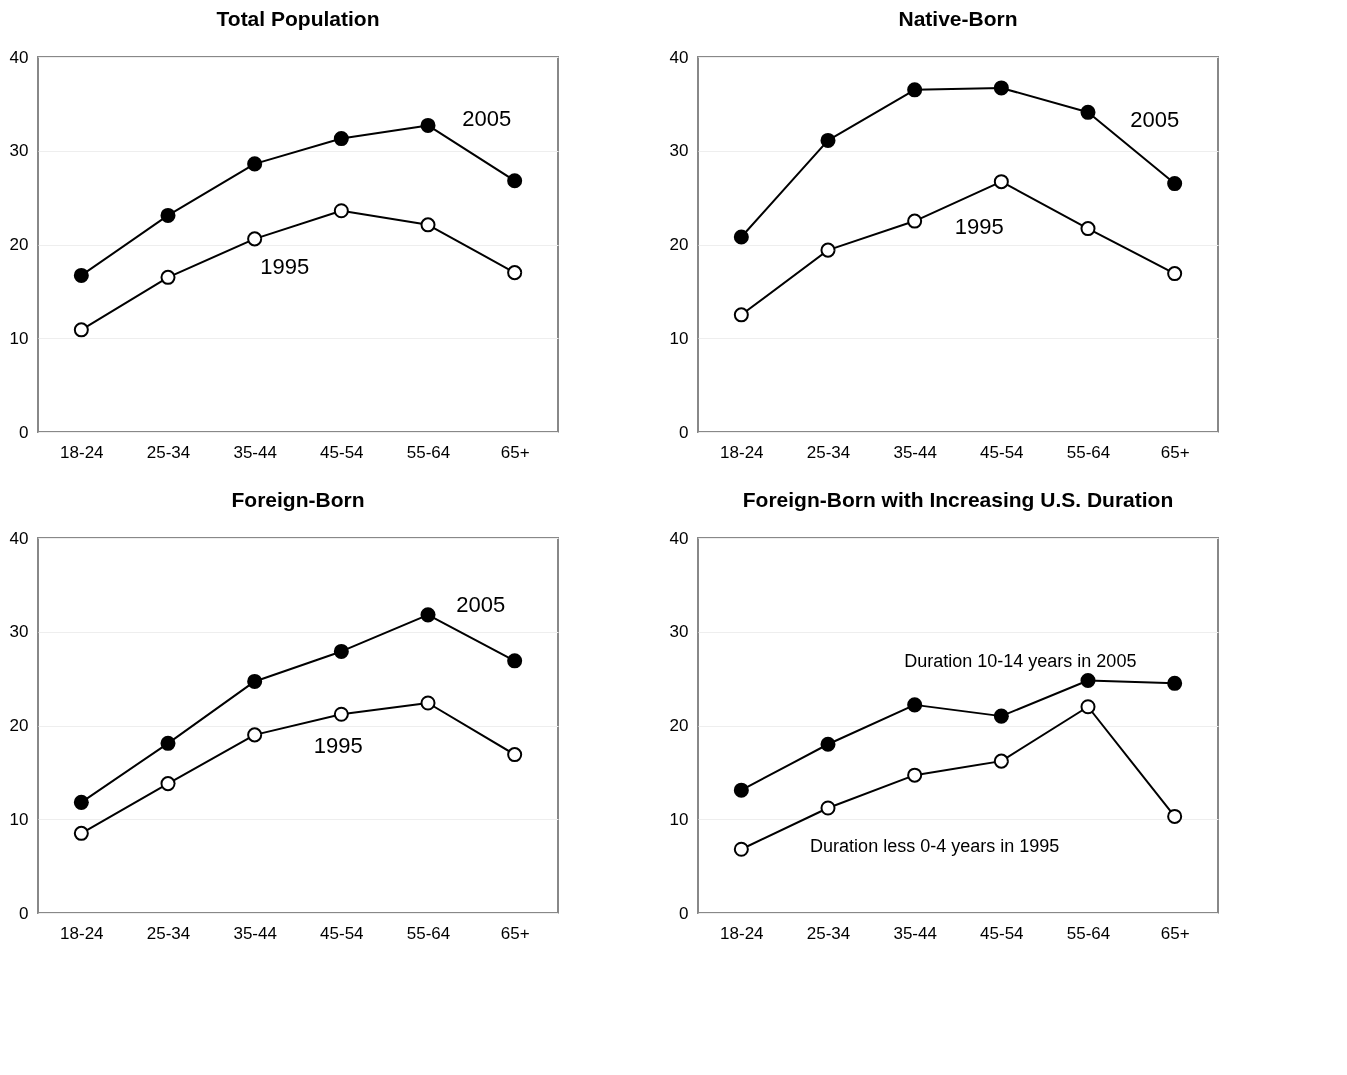  What do you see at coordinates (935, 846) in the screenshot?
I see `series-label: Duration less 0-4 years in 1995` at bounding box center [935, 846].